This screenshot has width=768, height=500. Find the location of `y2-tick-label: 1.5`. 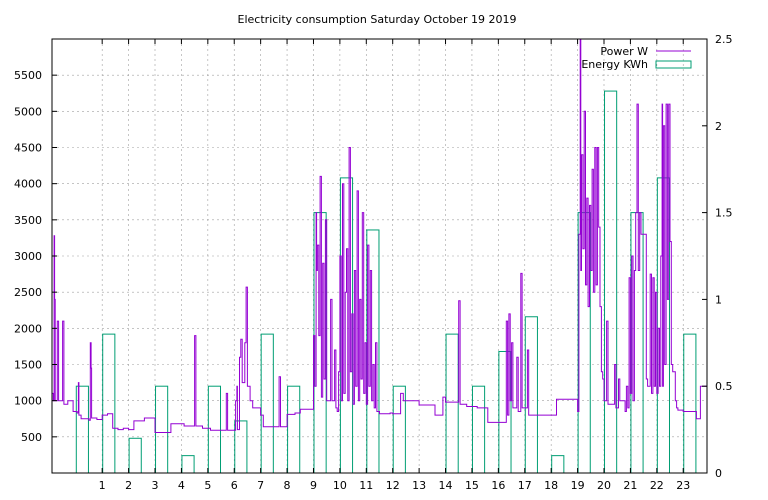

y2-tick-label: 1.5 is located at coordinates (724, 213).